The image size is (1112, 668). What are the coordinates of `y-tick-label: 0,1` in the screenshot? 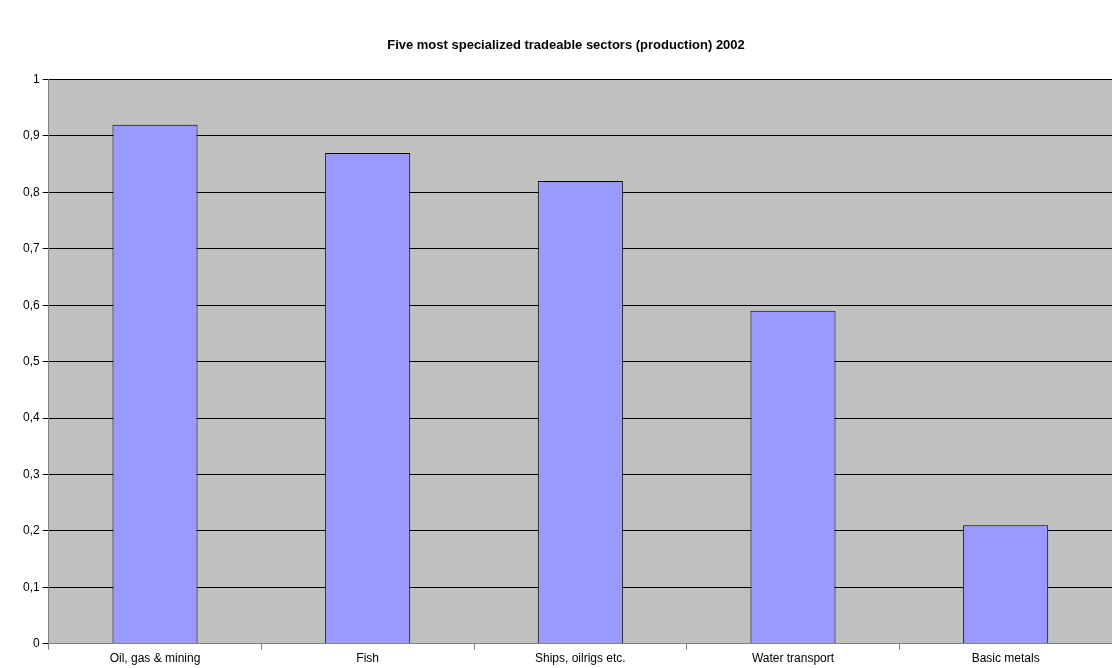 It's located at (31, 586).